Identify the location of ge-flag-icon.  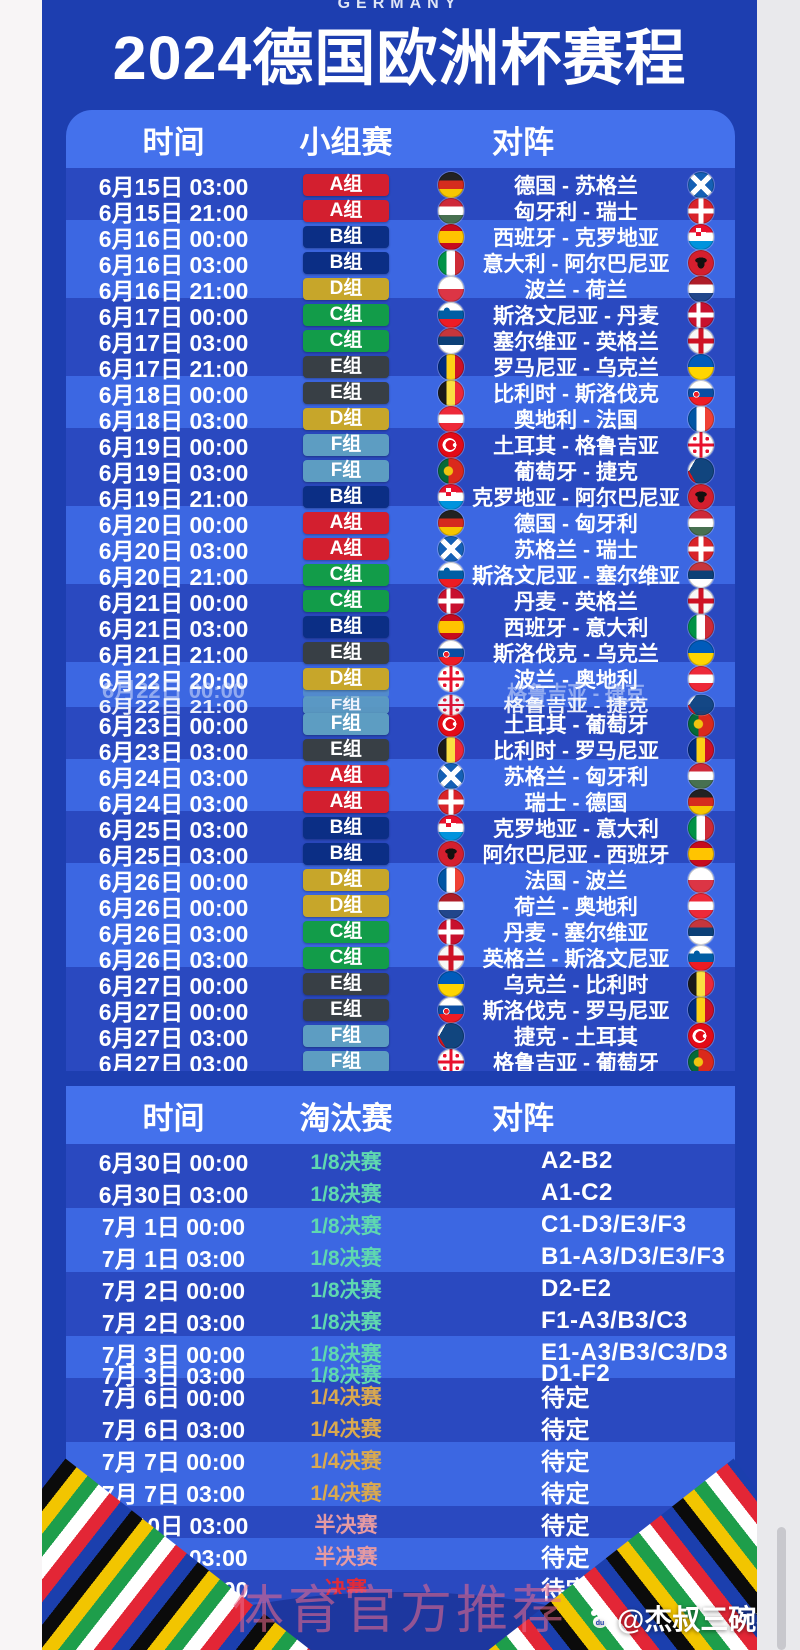
(451, 679).